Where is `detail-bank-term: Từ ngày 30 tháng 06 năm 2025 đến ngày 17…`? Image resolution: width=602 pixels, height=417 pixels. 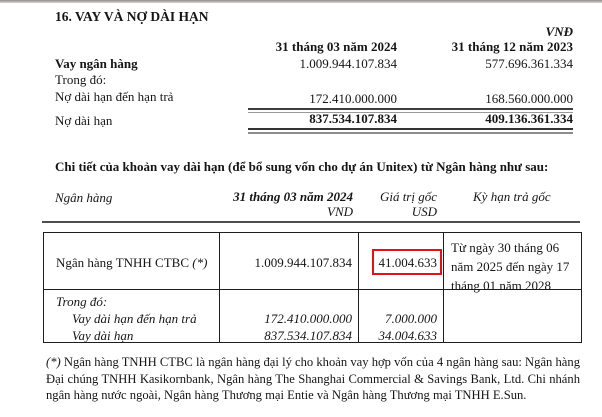 detail-bank-term: Từ ngày 30 tháng 06 năm 2025 đến ngày 17… is located at coordinates (510, 266).